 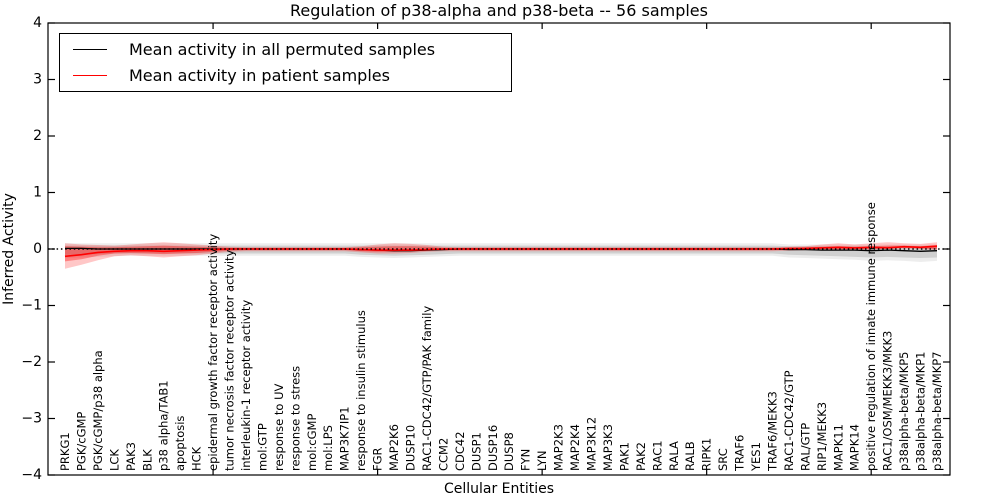 What do you see at coordinates (624, 456) in the screenshot?
I see `x-category-label: PAK1` at bounding box center [624, 456].